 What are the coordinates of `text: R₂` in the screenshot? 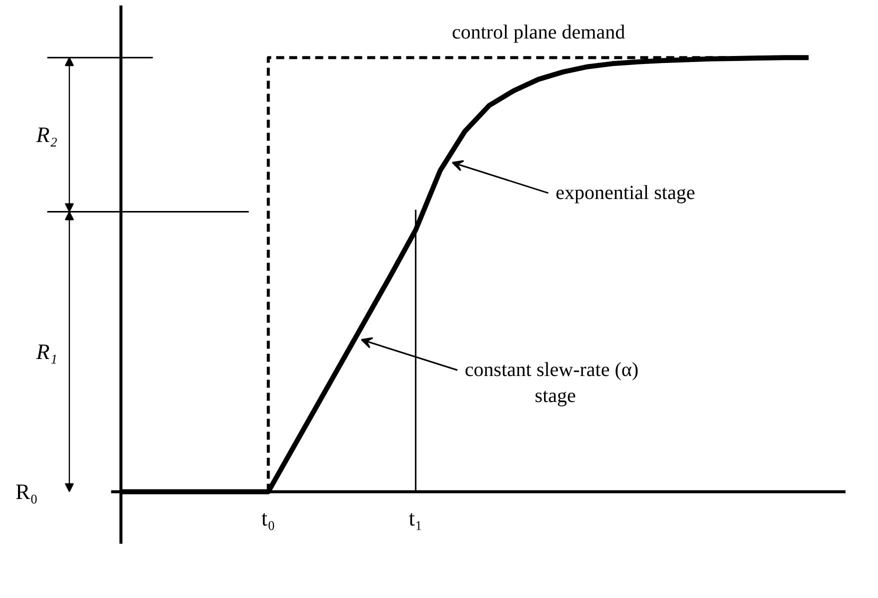 It's located at (46, 135).